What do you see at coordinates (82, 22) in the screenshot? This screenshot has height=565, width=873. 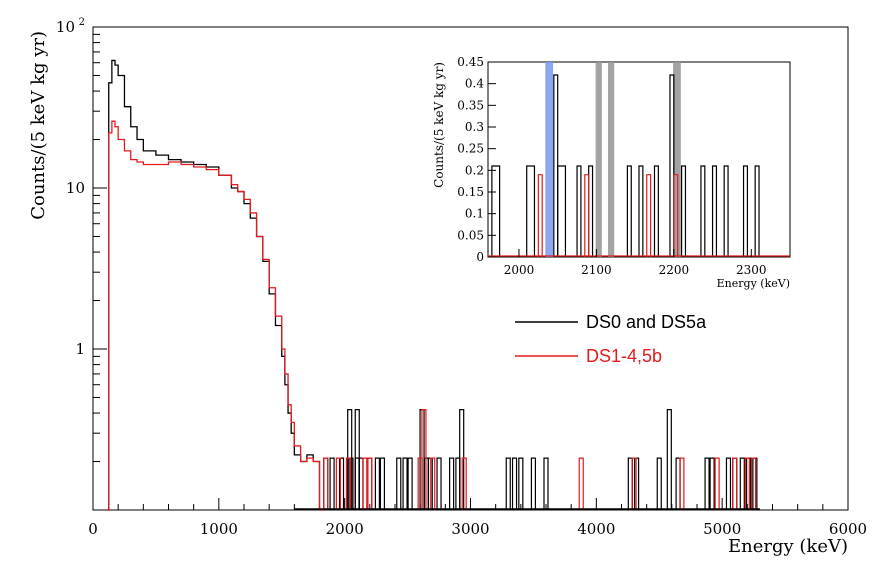 I see `y-tick-exponent: 2` at bounding box center [82, 22].